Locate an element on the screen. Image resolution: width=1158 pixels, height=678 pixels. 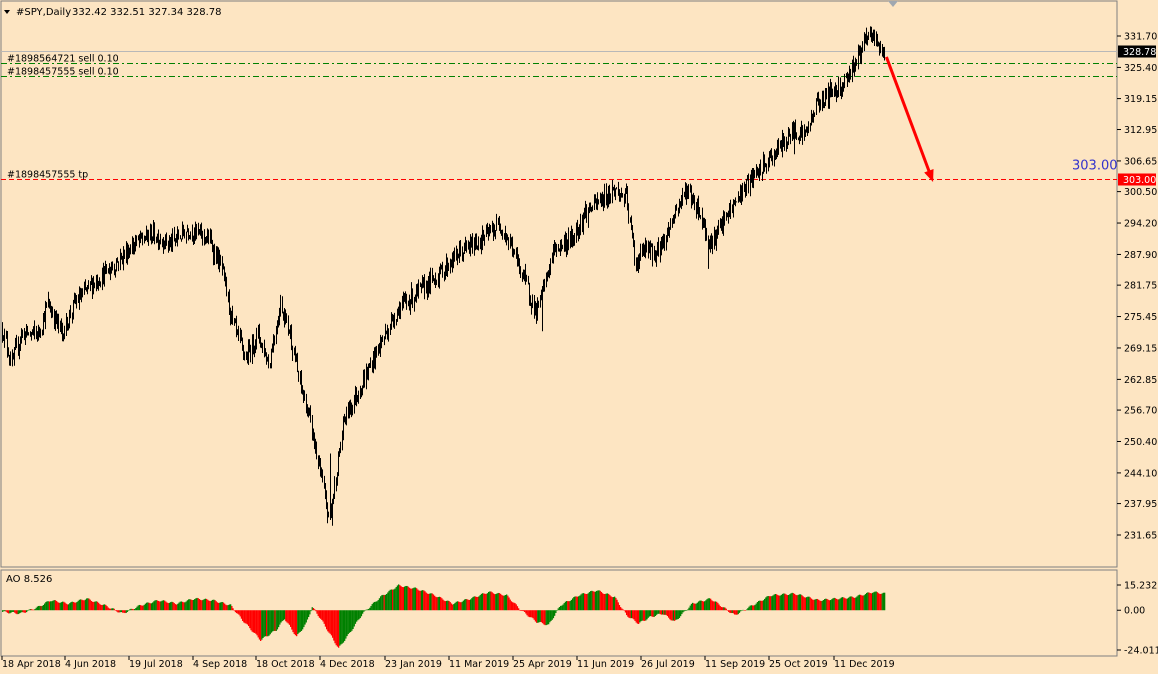
forecast-arrow is located at coordinates (909, 118).